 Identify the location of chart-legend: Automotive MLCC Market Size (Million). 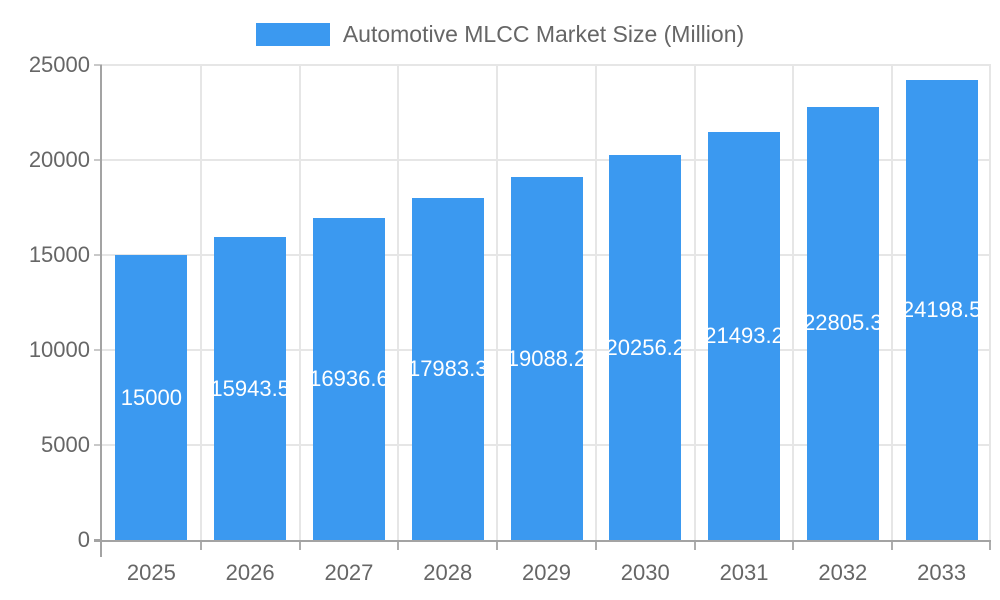
(500, 34).